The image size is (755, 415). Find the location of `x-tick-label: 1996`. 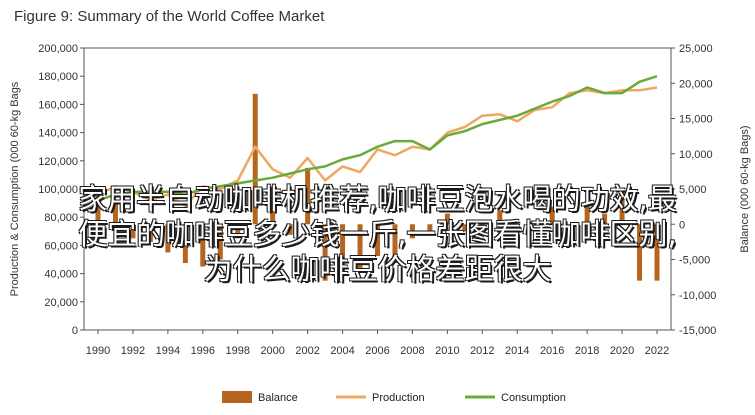

x-tick-label: 1996 is located at coordinates (203, 351).